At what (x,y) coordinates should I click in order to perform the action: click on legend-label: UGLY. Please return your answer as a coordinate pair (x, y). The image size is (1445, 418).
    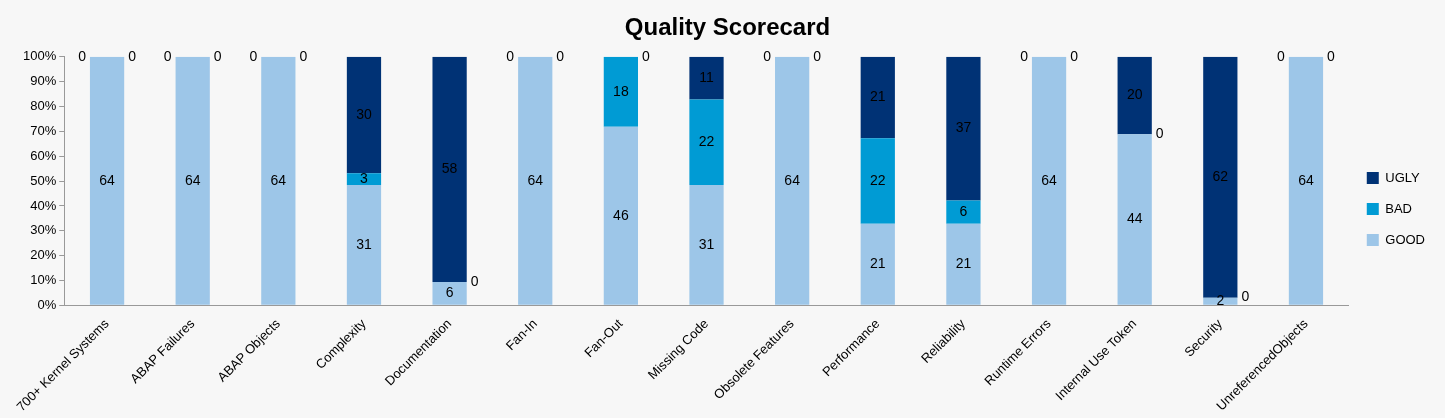
    Looking at the image, I should click on (1403, 177).